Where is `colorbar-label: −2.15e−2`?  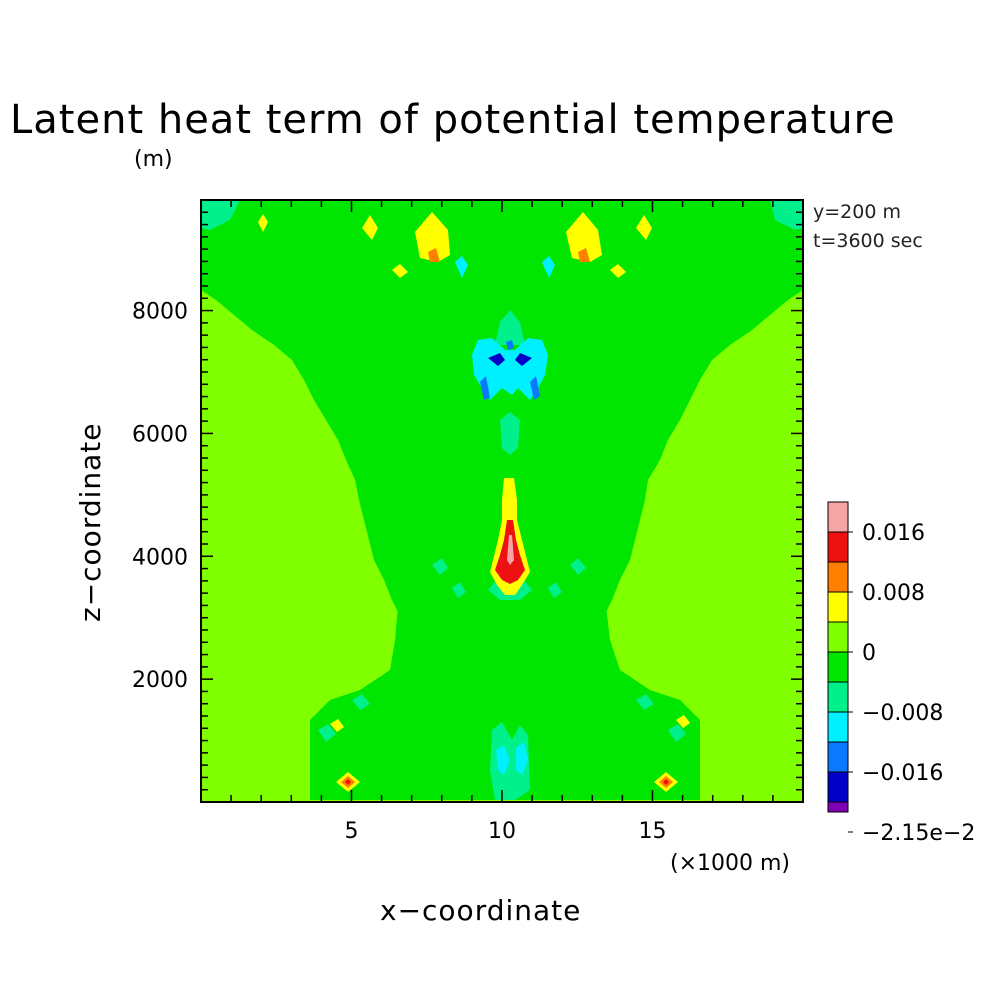 colorbar-label: −2.15e−2 is located at coordinates (918, 833).